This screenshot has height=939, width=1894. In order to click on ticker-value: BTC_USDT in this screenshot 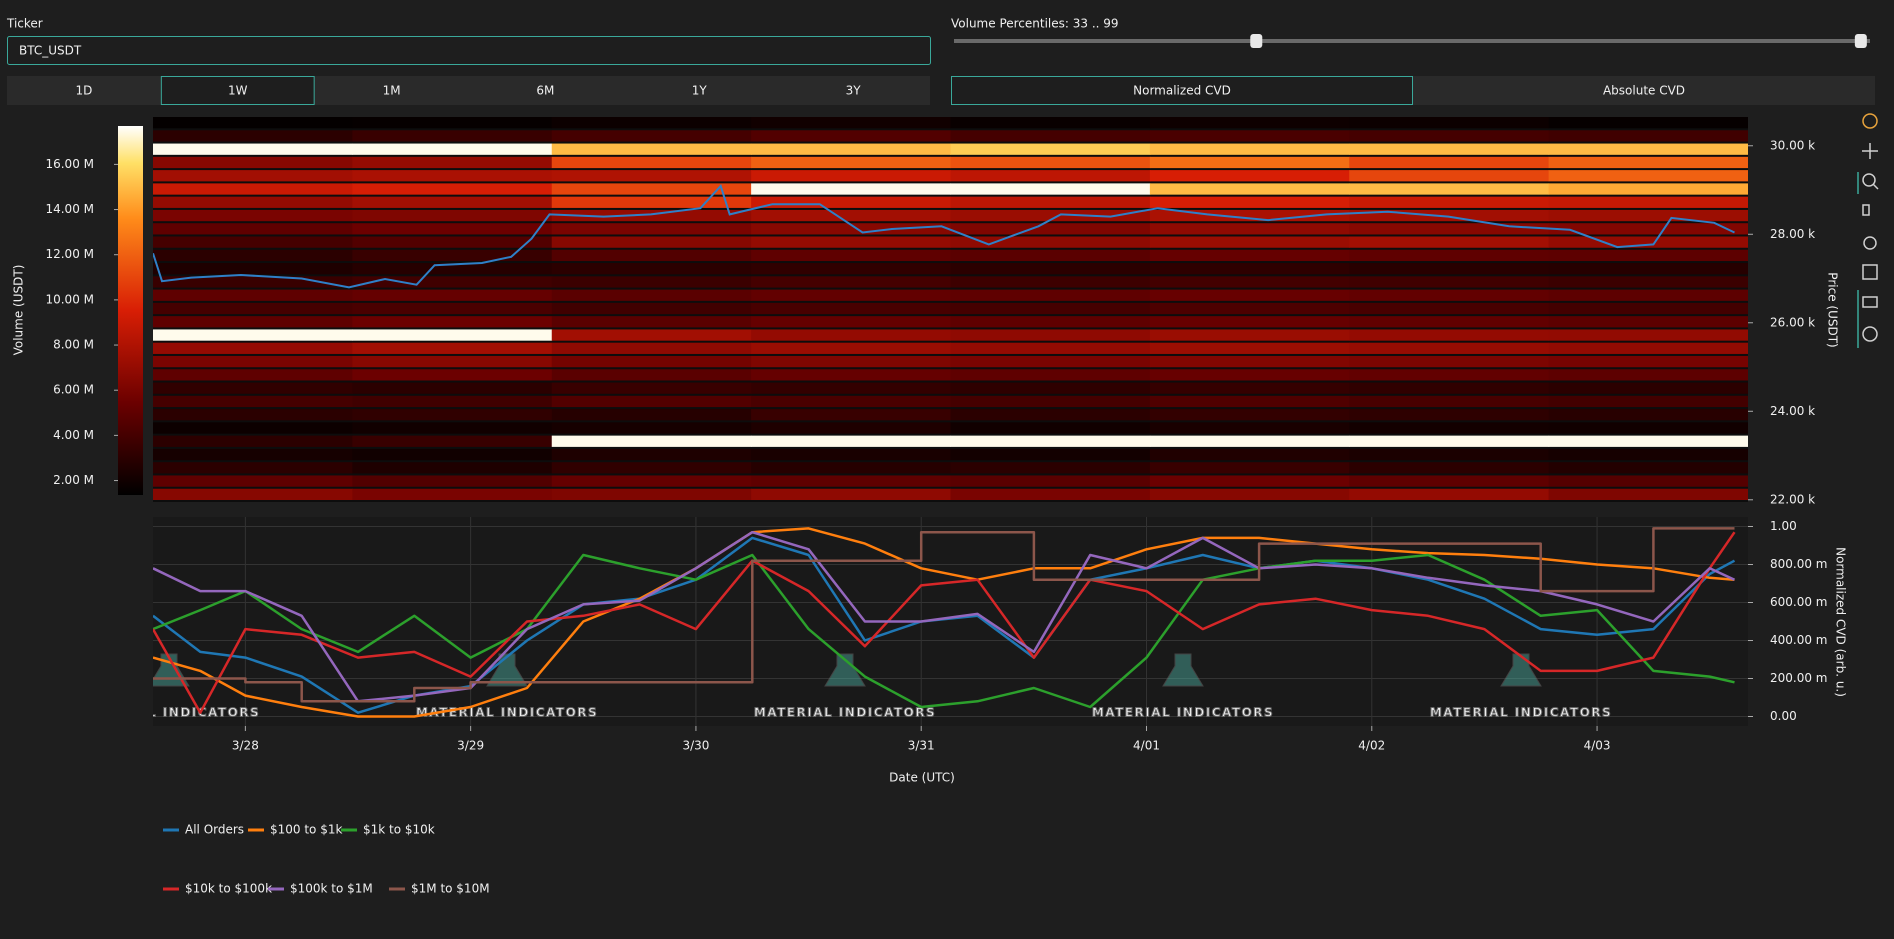, I will do `click(50, 51)`.